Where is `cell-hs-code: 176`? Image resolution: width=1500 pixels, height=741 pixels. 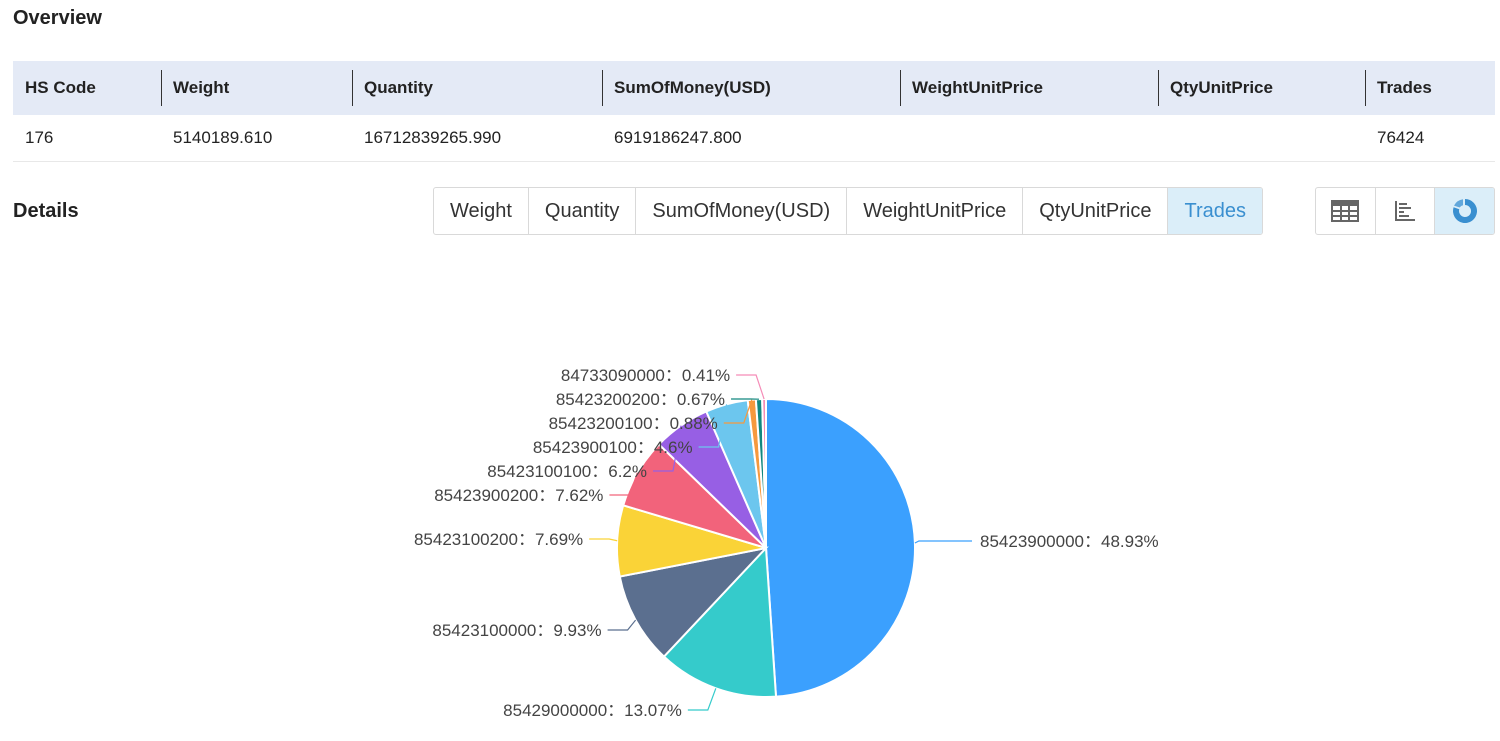 cell-hs-code: 176 is located at coordinates (87, 138).